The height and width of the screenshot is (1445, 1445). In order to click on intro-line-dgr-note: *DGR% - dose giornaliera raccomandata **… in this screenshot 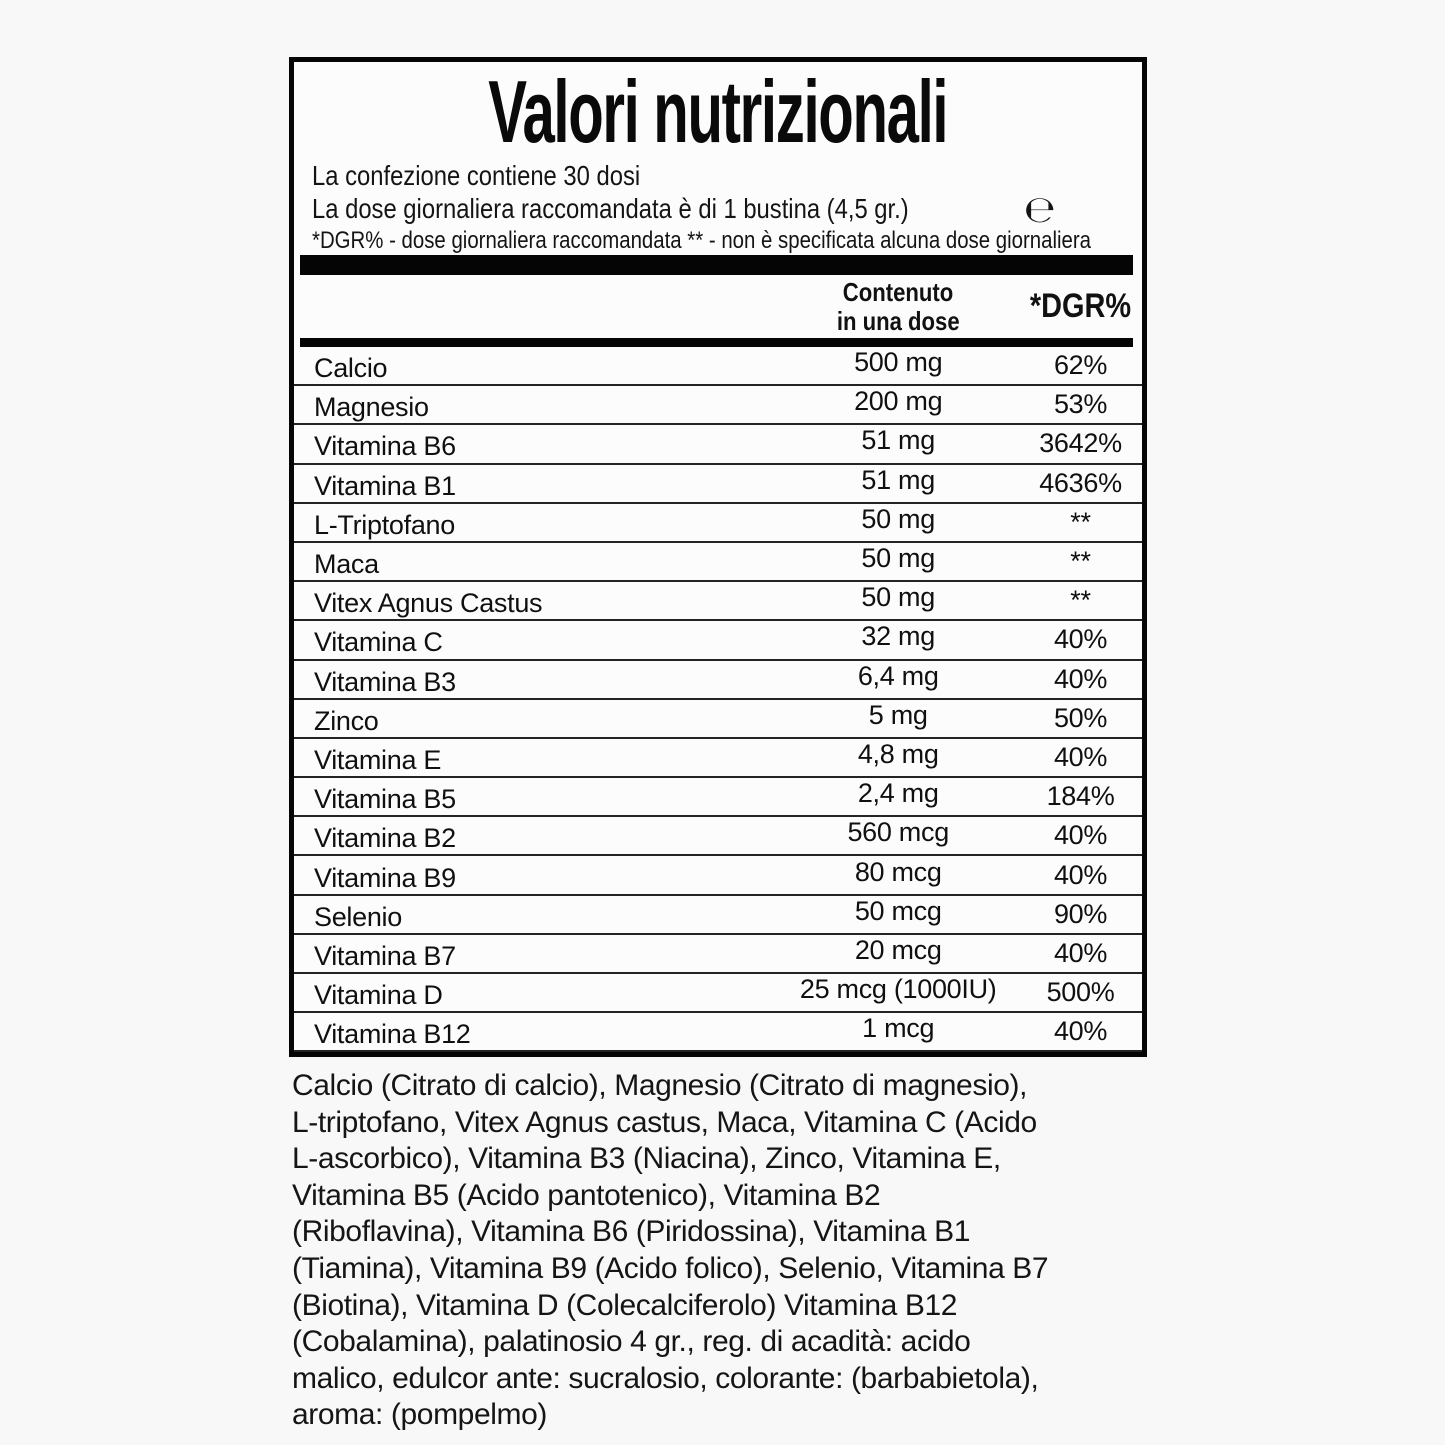, I will do `click(702, 240)`.